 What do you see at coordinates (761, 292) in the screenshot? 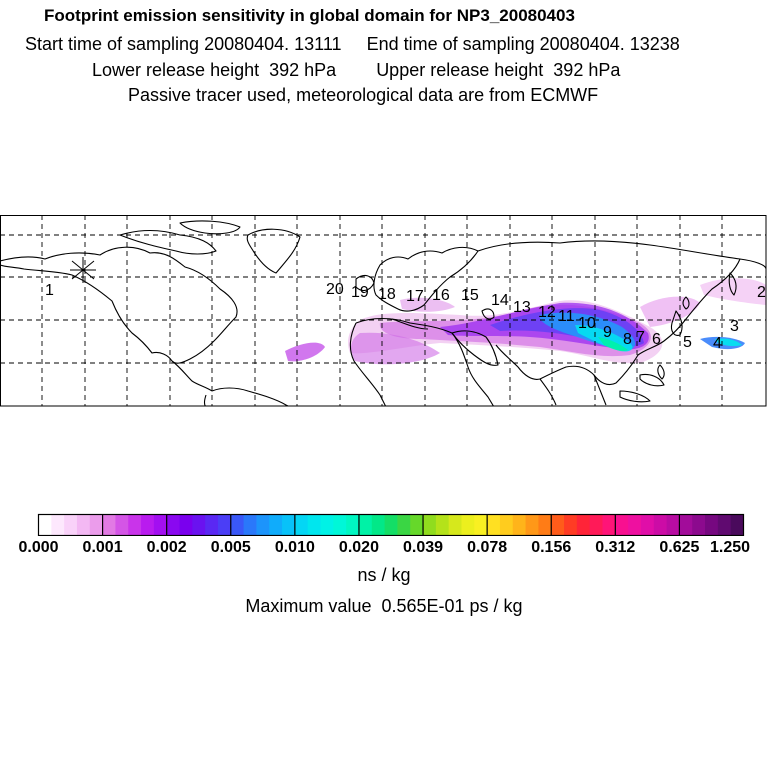
I see `trajectory-label: 2` at bounding box center [761, 292].